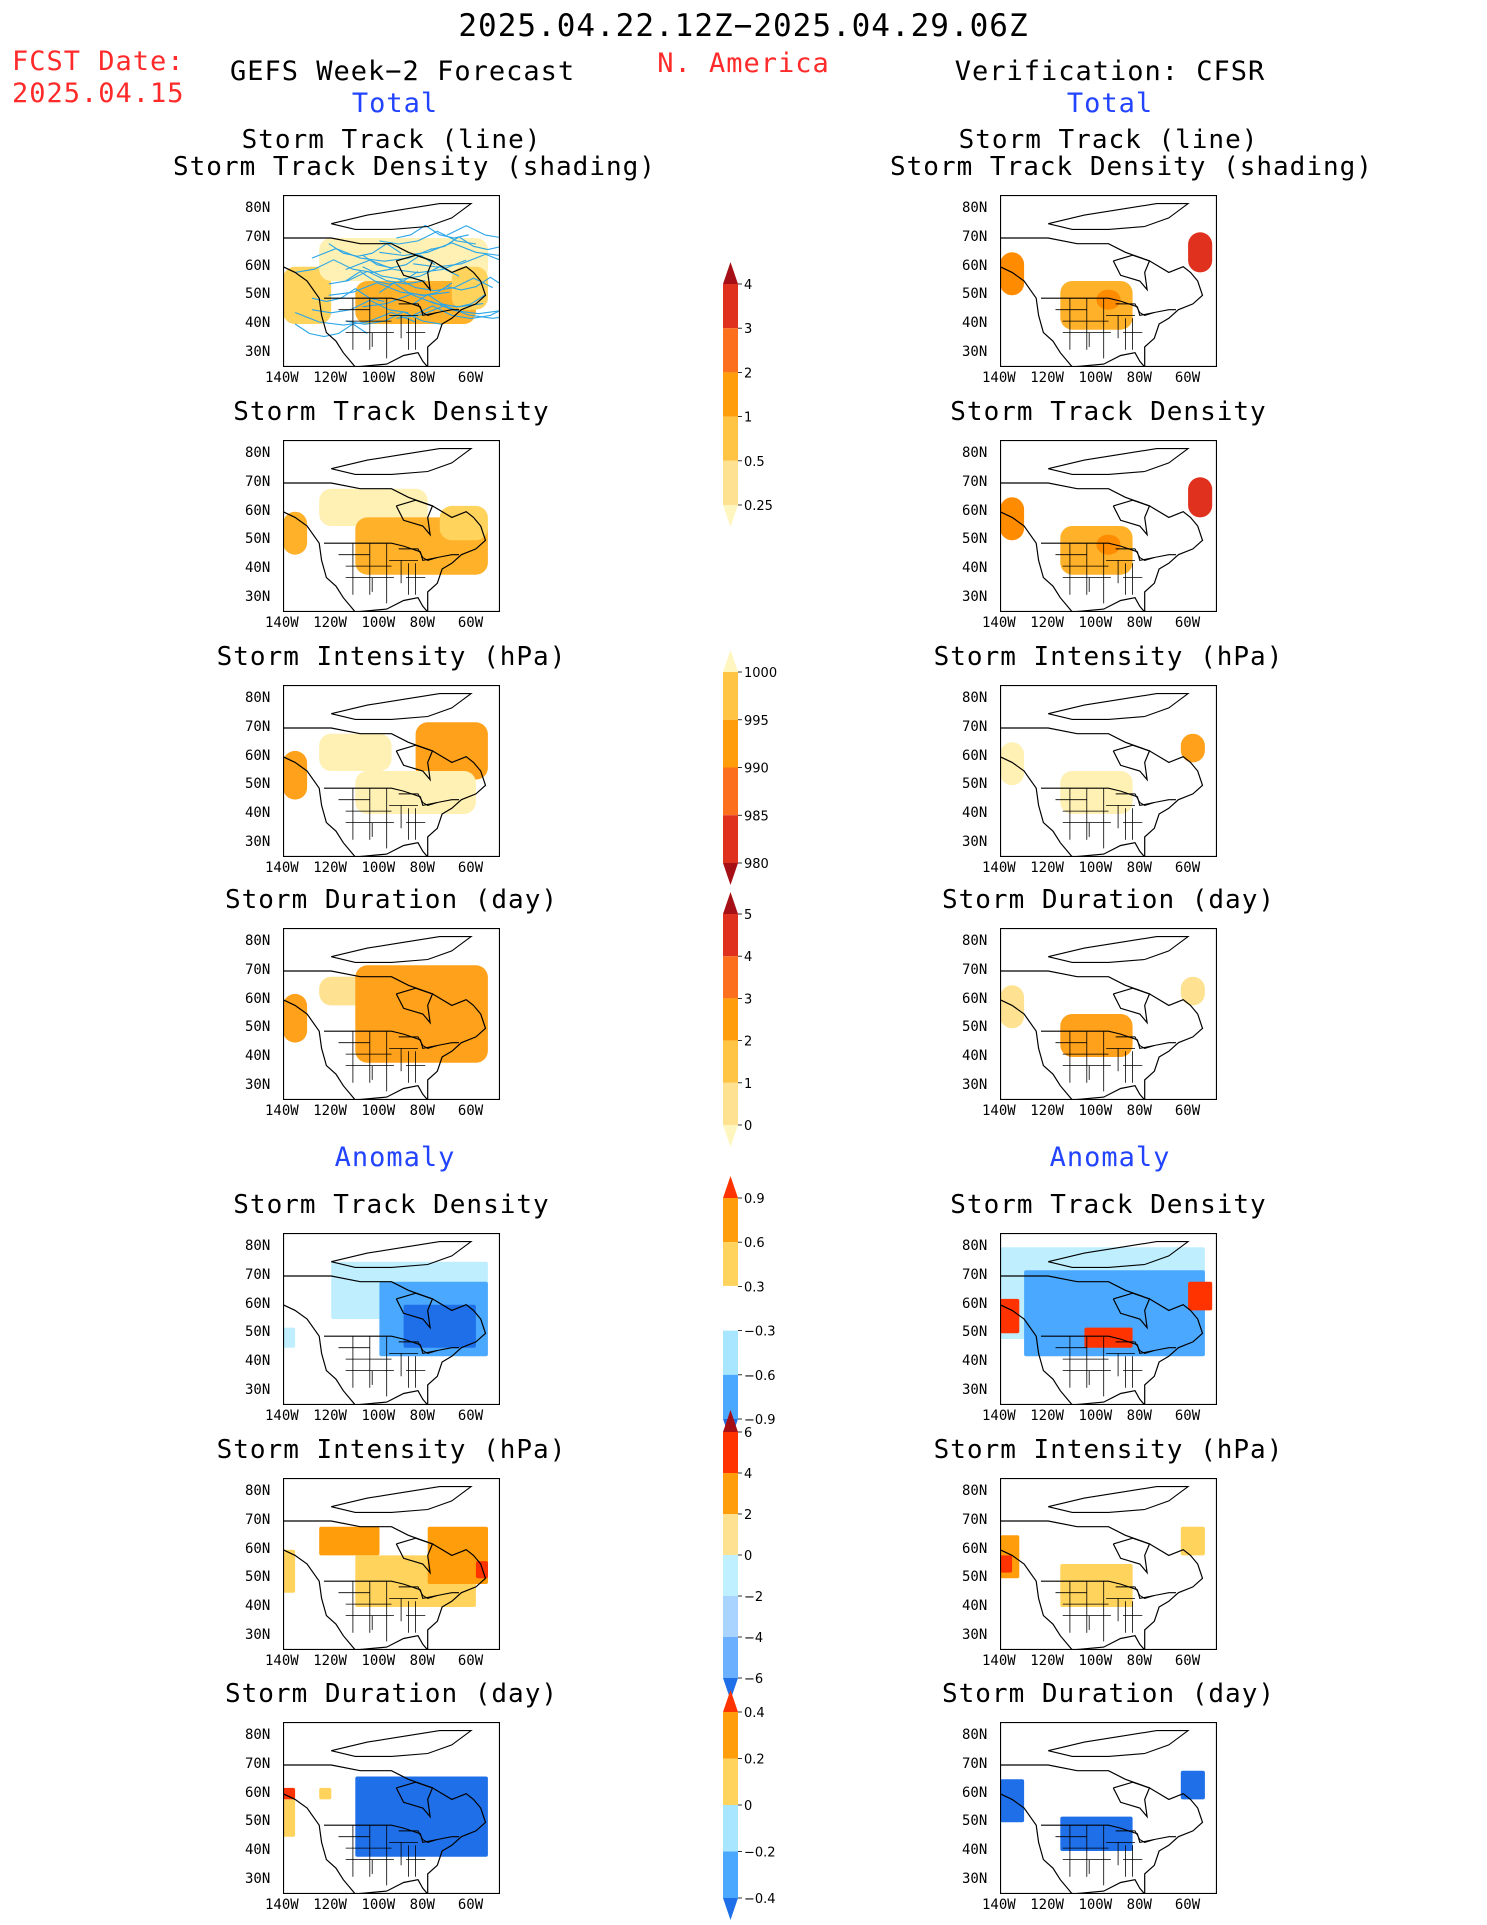  What do you see at coordinates (754, 1287) in the screenshot?
I see `colorbar-label: 0.3` at bounding box center [754, 1287].